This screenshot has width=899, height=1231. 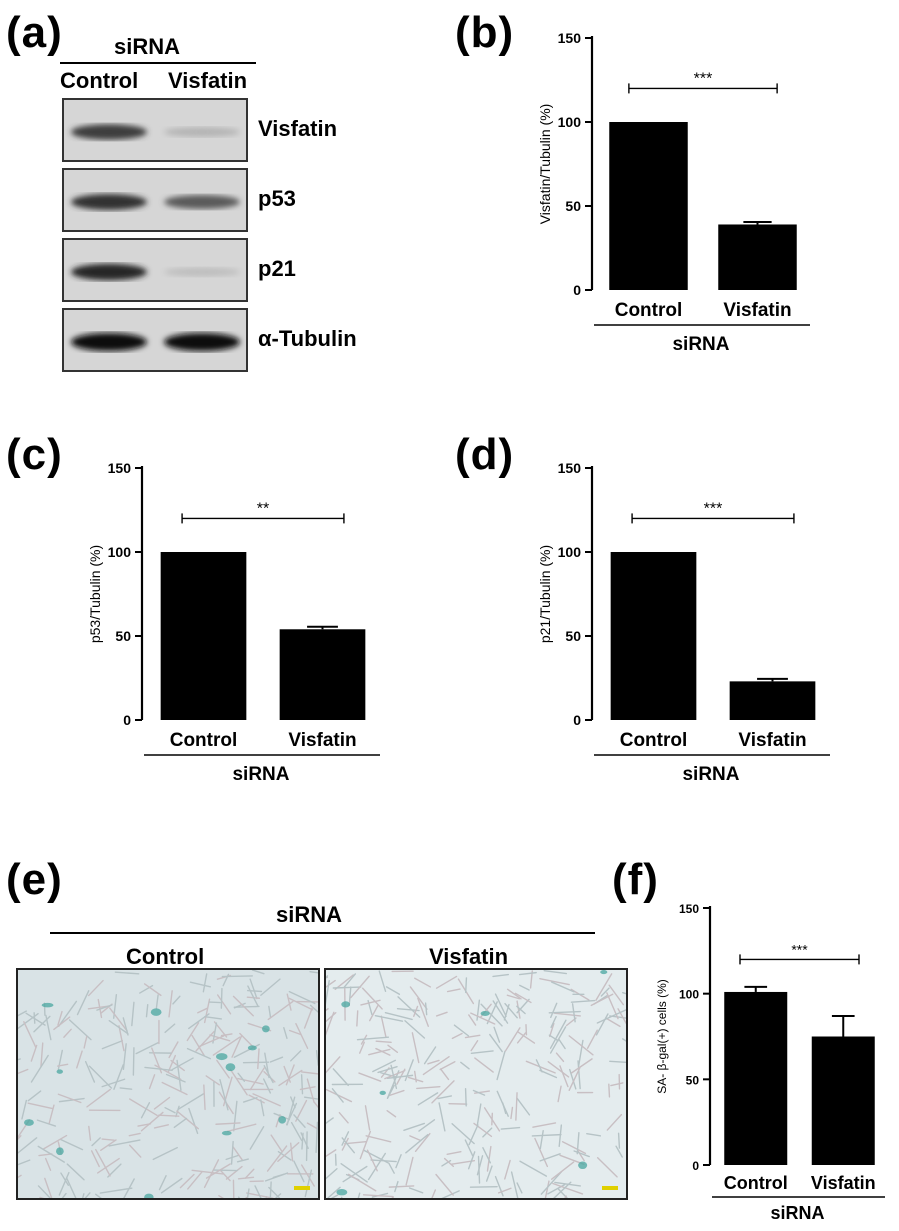 I want to click on y-axis-label: p53/Tubulin (%), so click(x=95, y=594).